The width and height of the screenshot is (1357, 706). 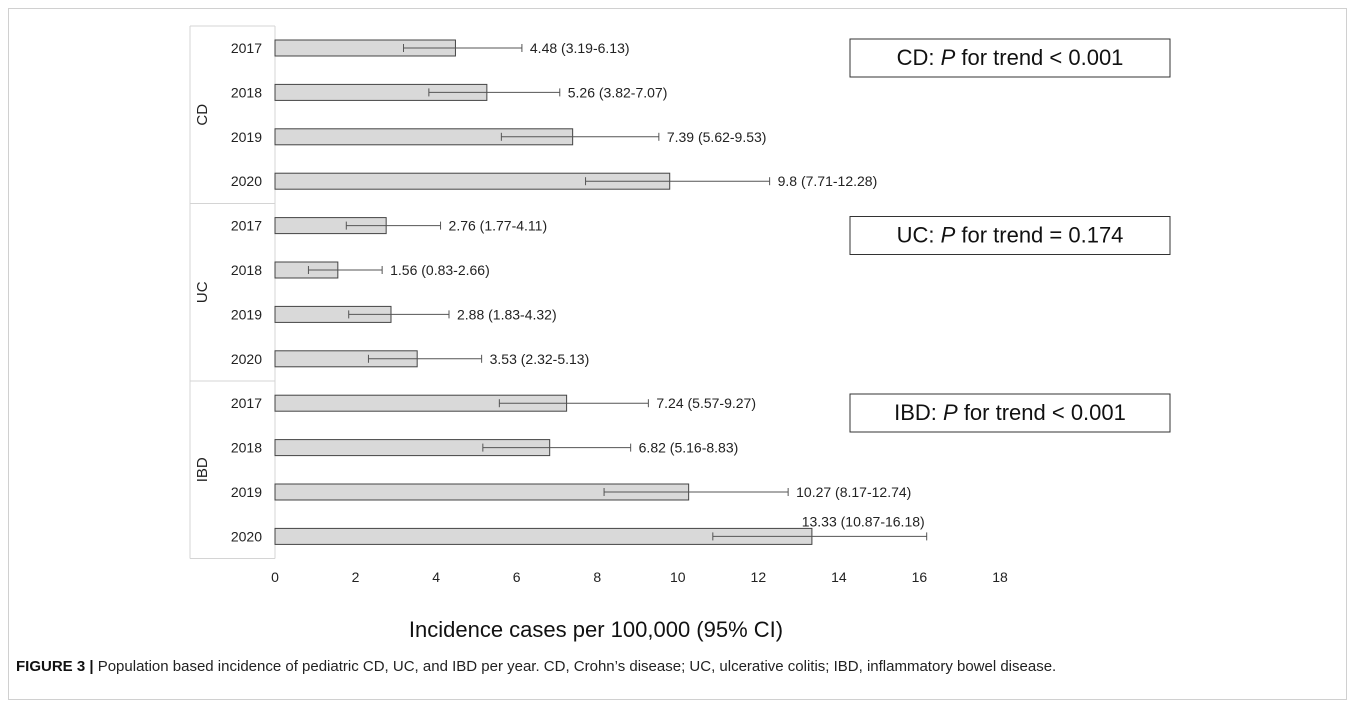 What do you see at coordinates (580, 48) in the screenshot?
I see `data-label: 4.48 (3.19-6.13)` at bounding box center [580, 48].